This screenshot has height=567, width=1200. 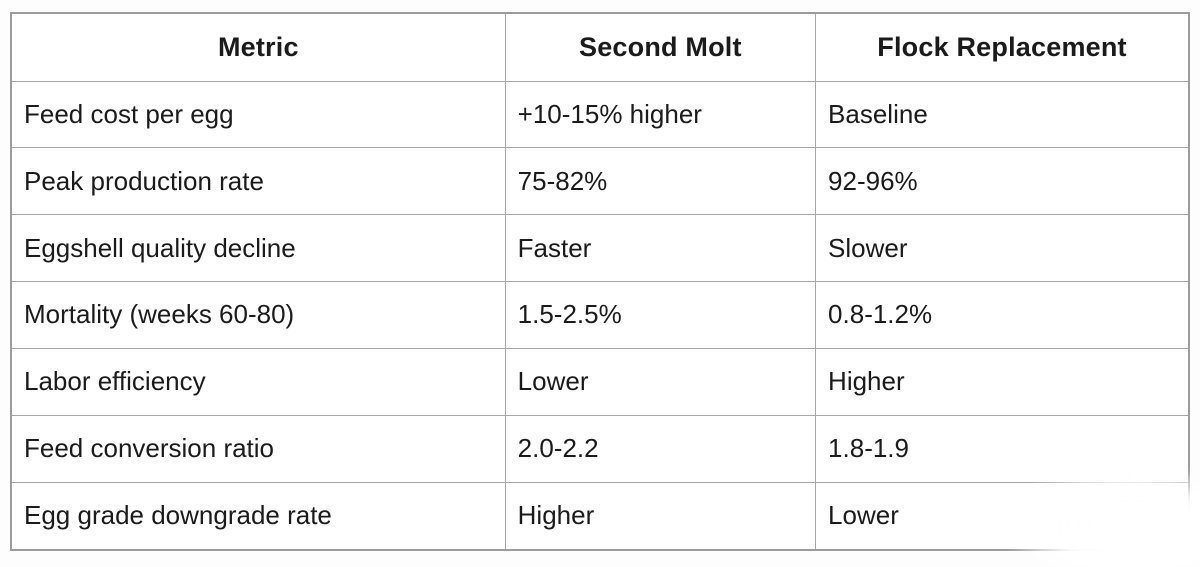 What do you see at coordinates (1002, 47) in the screenshot?
I see `column-header-flock-replacement: Flock Replacement` at bounding box center [1002, 47].